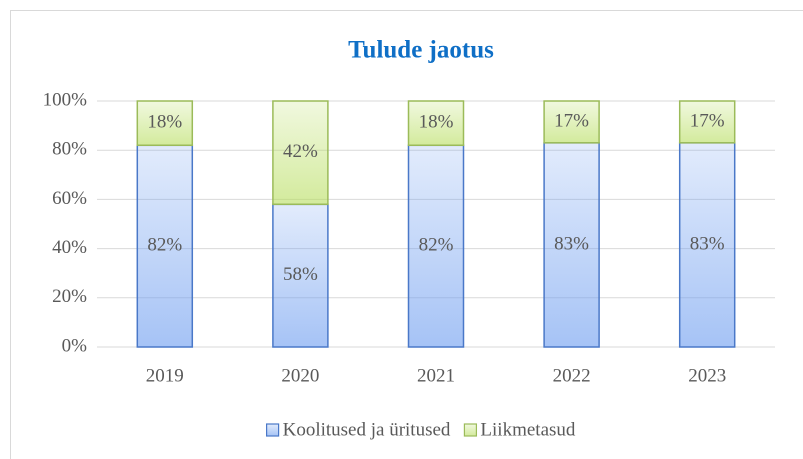 Image resolution: width=803 pixels, height=459 pixels. I want to click on x-tick-label: 2021, so click(436, 375).